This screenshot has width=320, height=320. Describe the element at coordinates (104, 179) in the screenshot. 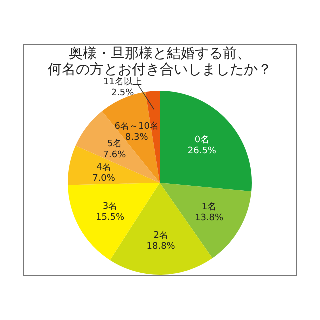

I see `data-label: 7.0%` at that location.